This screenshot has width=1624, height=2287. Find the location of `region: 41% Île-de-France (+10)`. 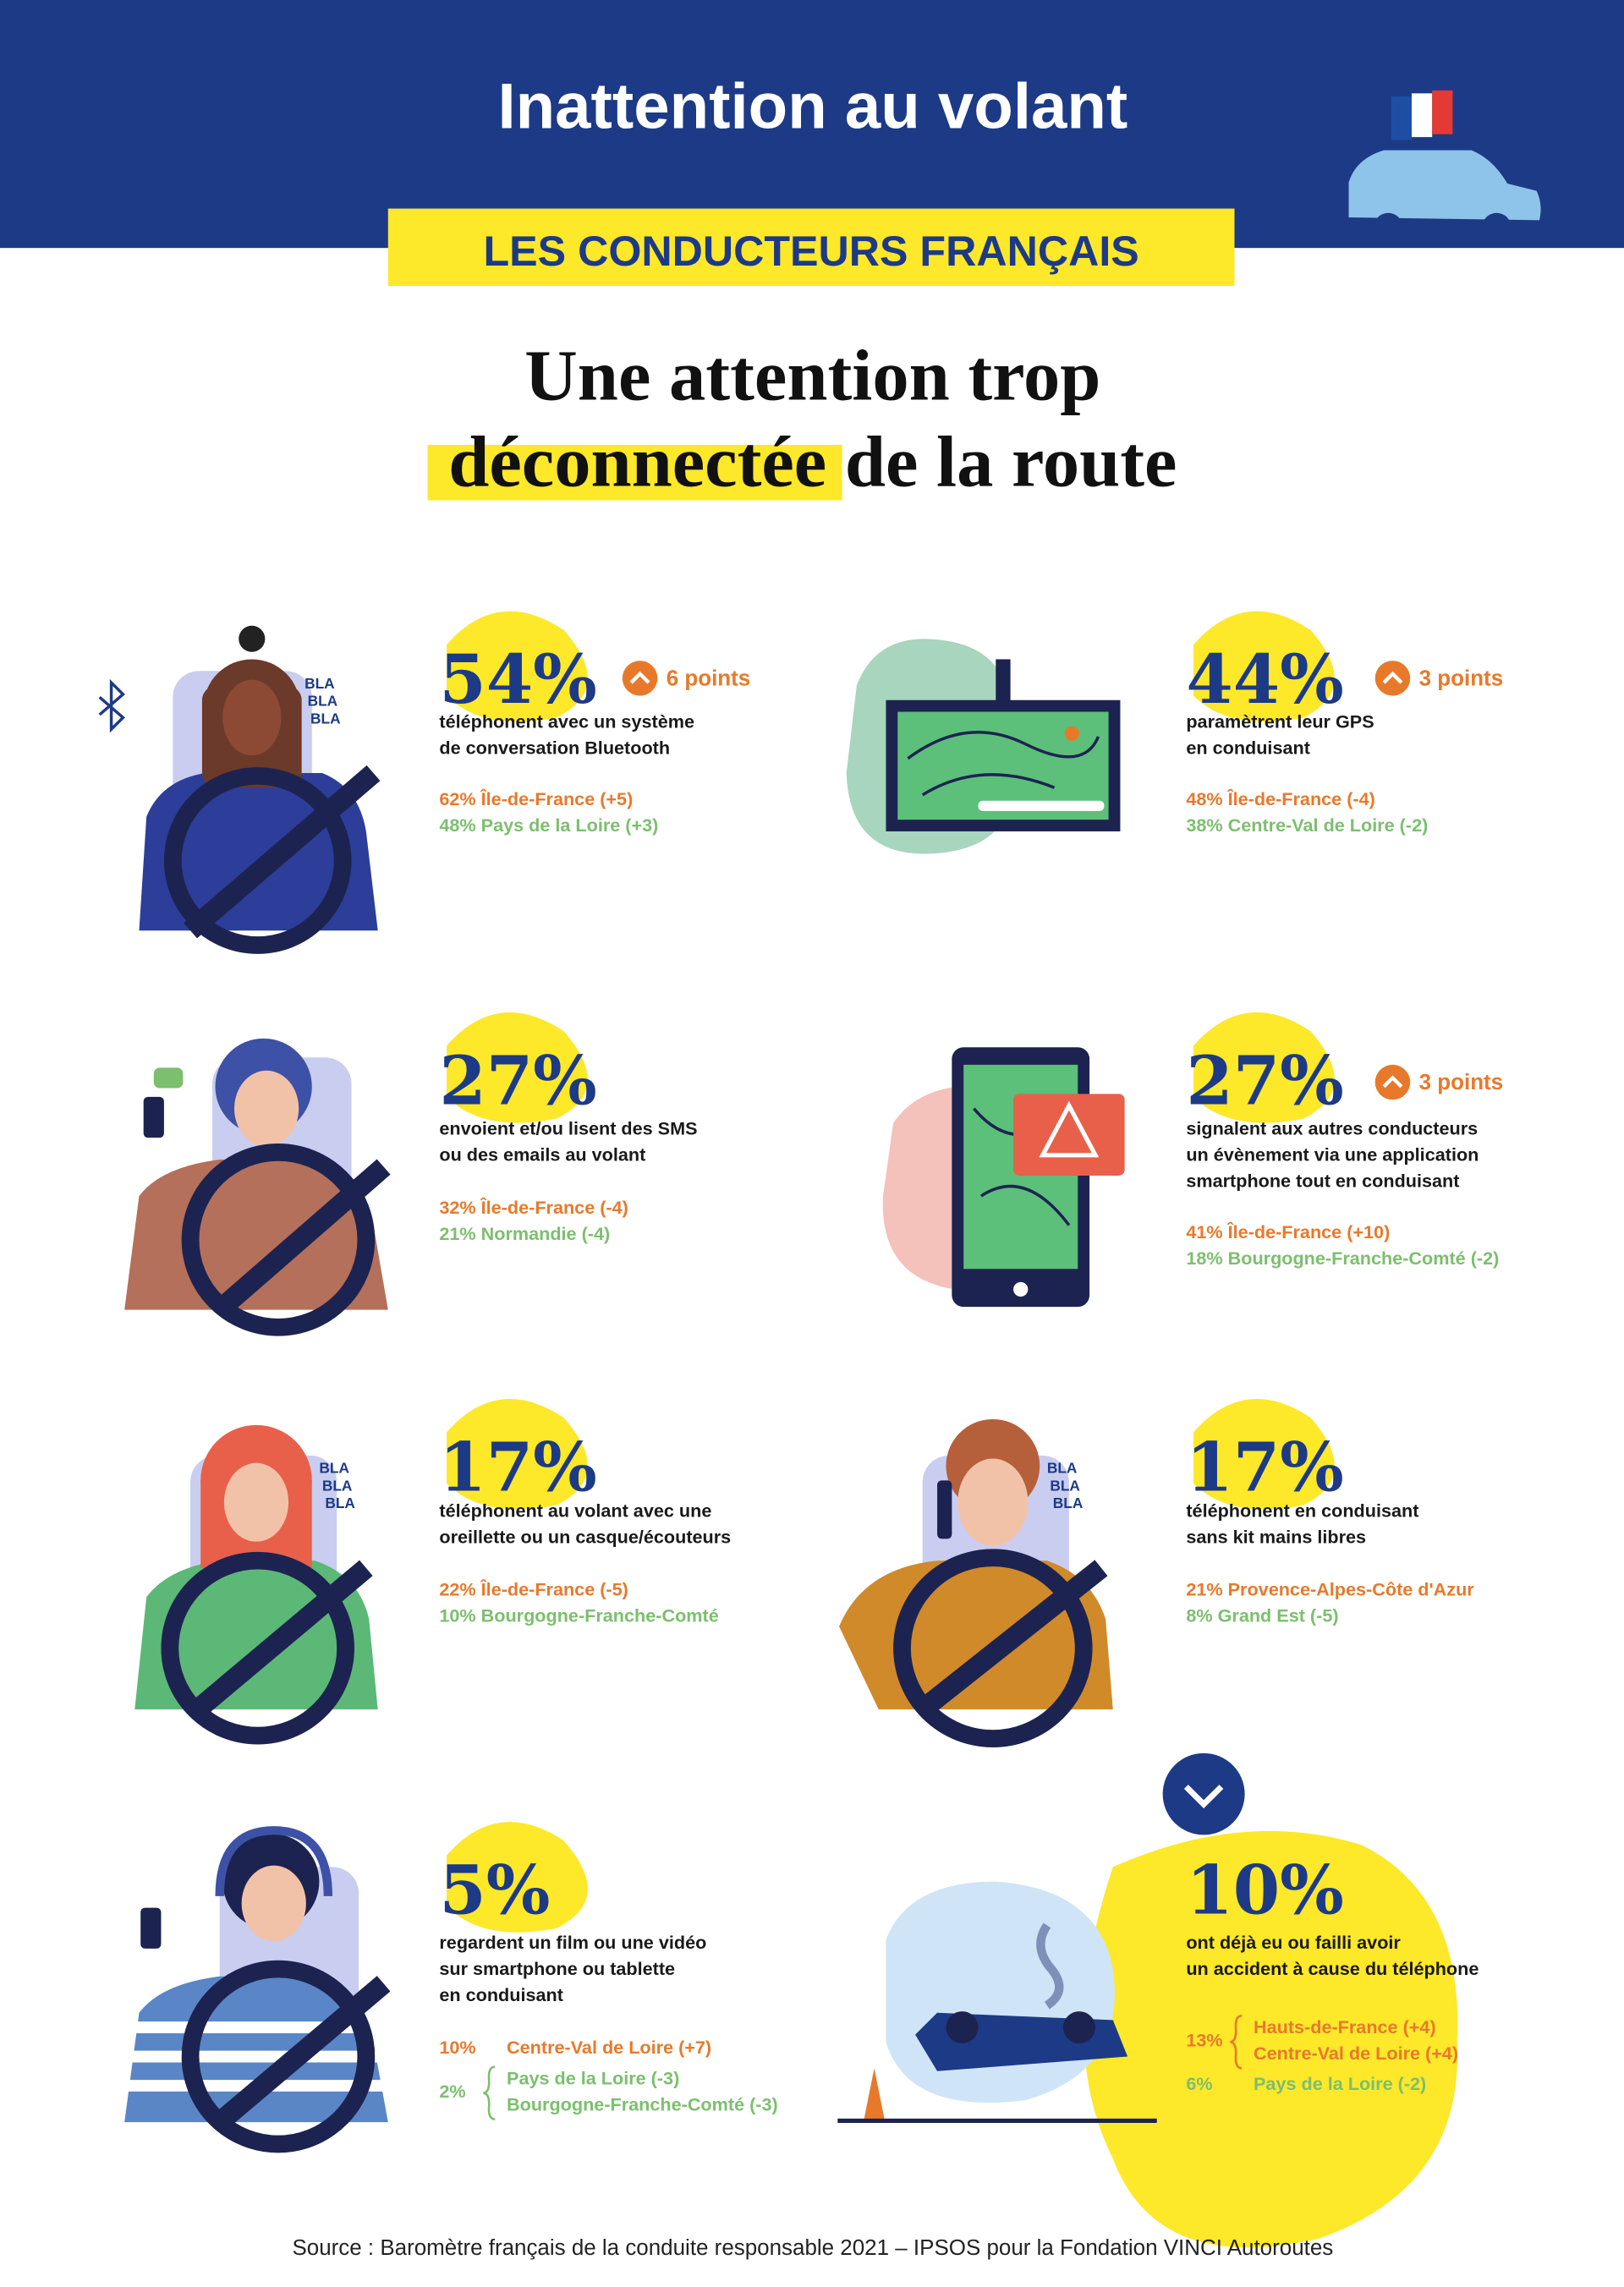

region: 41% Île-de-France (+10) is located at coordinates (1288, 1231).